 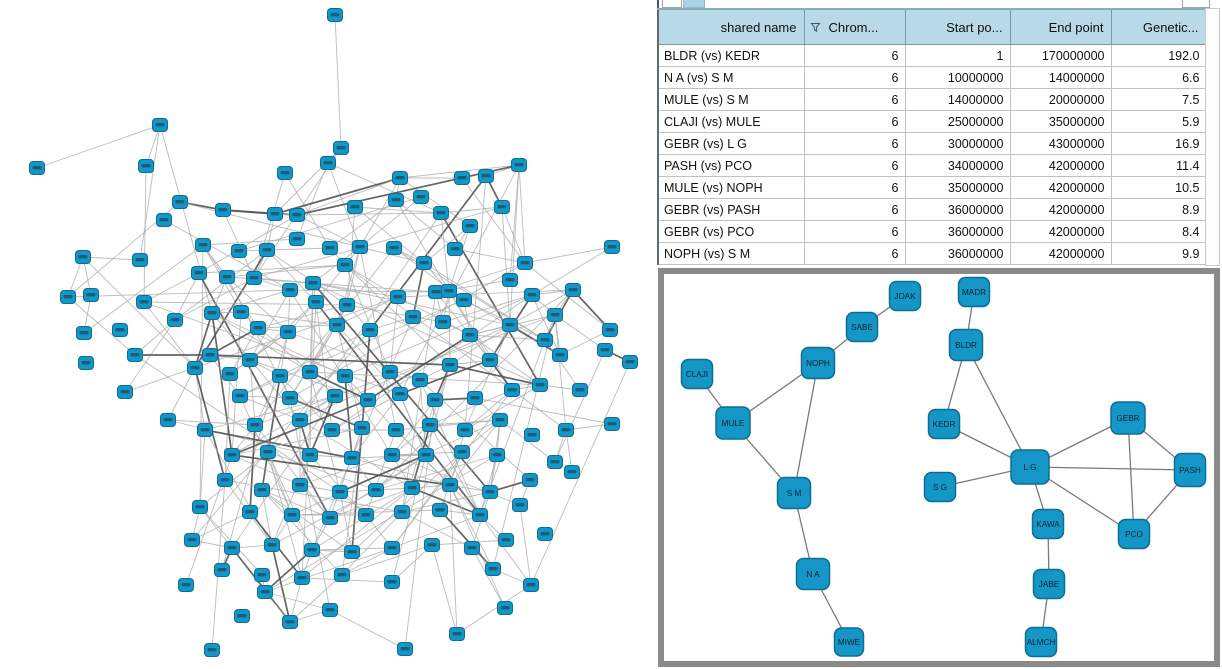 I want to click on network-node-kawa: KAWA, so click(x=1048, y=524).